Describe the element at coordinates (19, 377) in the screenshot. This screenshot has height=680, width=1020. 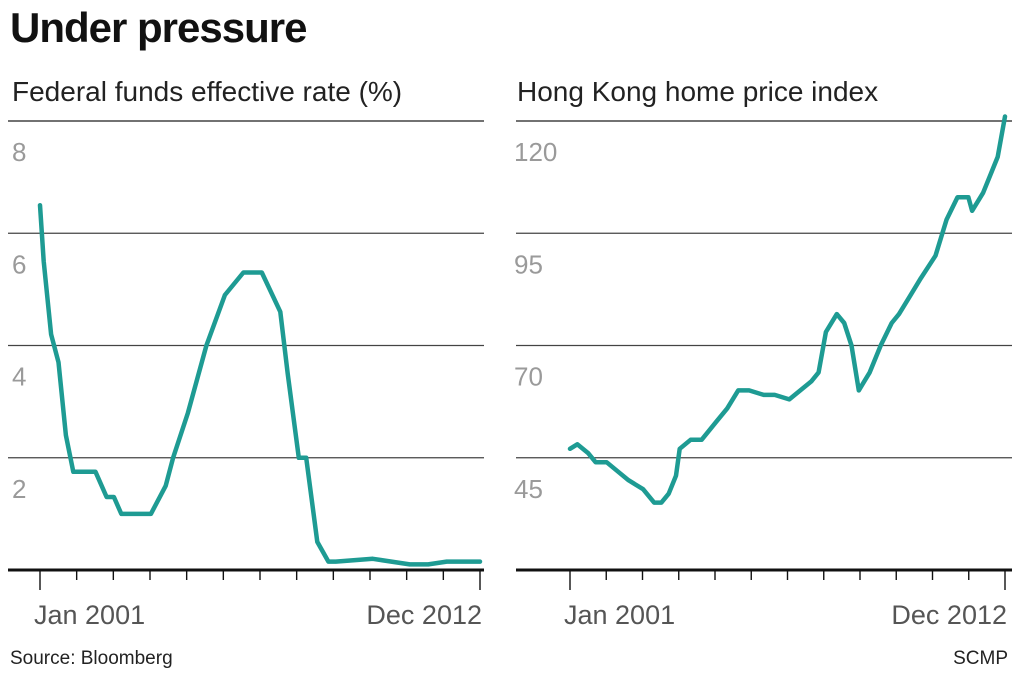
I see `left-y-tick-label: 4` at that location.